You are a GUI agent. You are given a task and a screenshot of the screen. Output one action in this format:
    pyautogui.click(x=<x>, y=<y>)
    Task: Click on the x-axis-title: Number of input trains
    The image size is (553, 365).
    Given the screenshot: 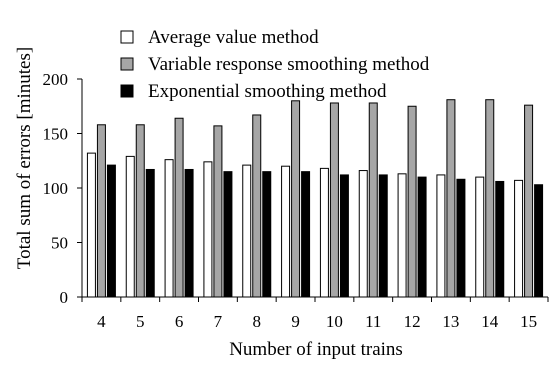 What is the action you would take?
    pyautogui.click(x=316, y=349)
    